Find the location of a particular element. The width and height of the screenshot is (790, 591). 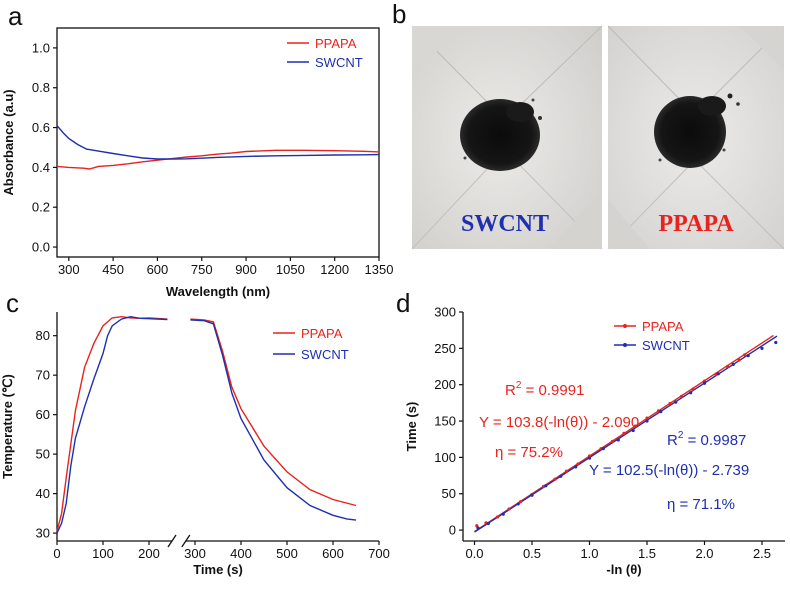

ppapa-efficiency: η = 75.2% is located at coordinates (529, 452).